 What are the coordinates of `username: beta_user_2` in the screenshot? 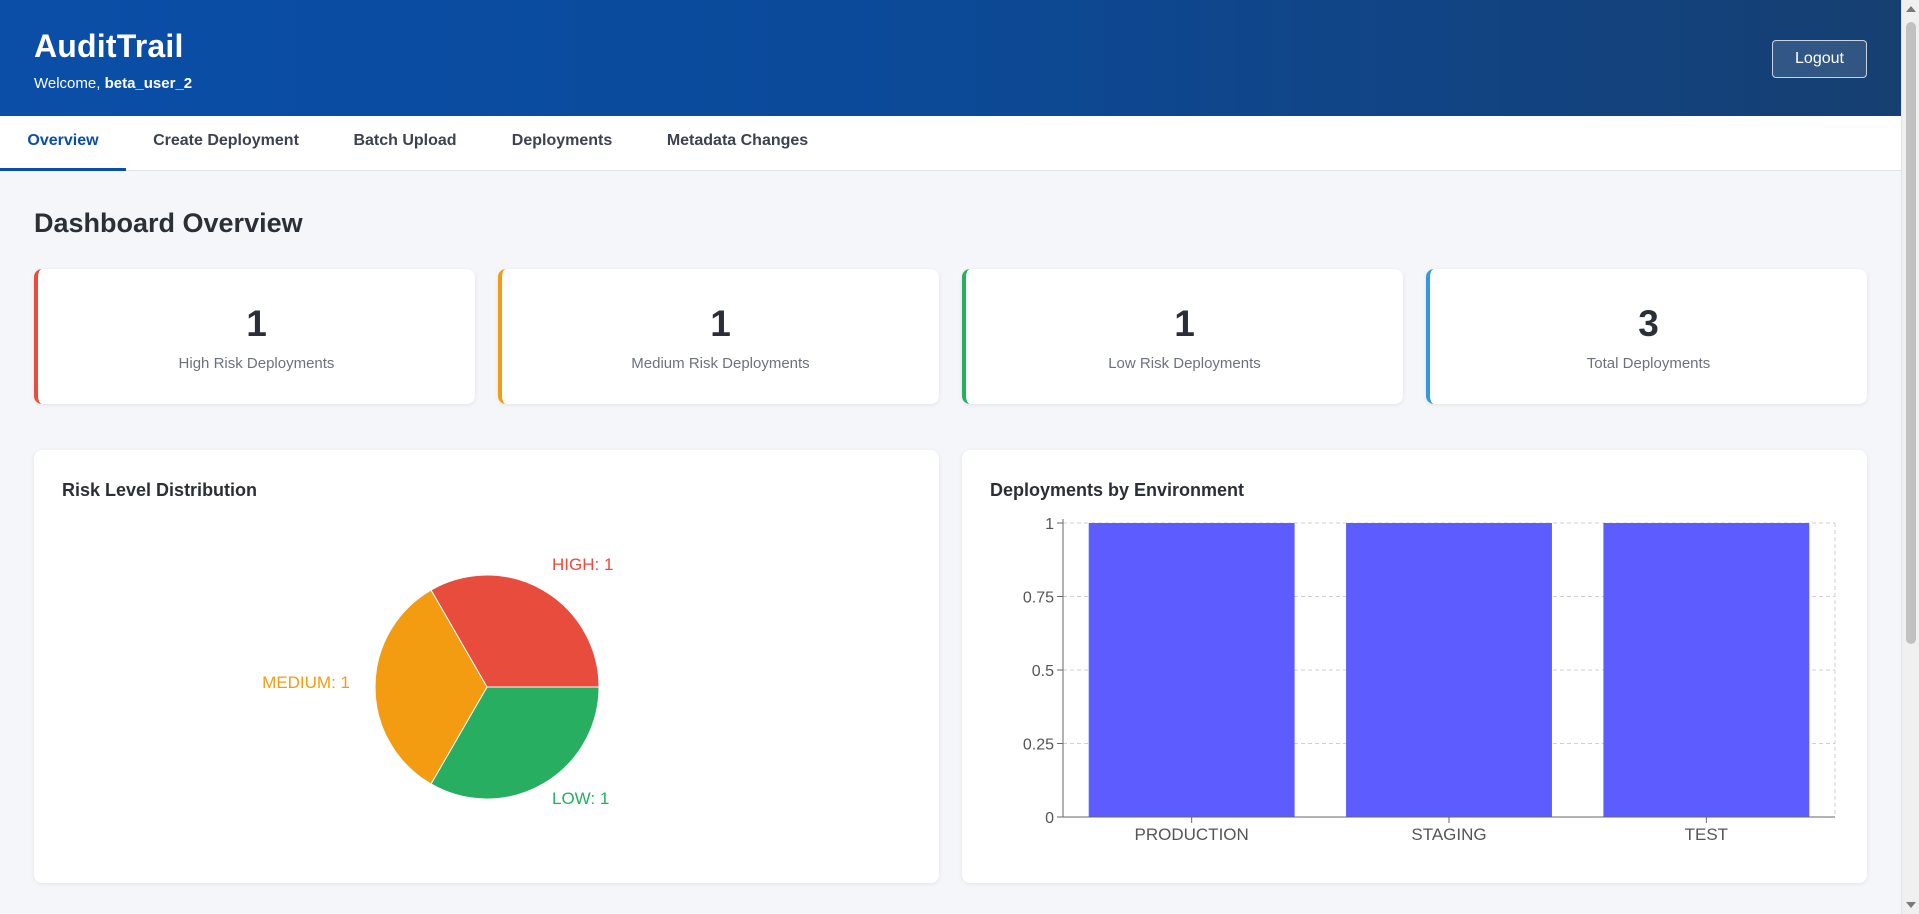 It's located at (148, 83).